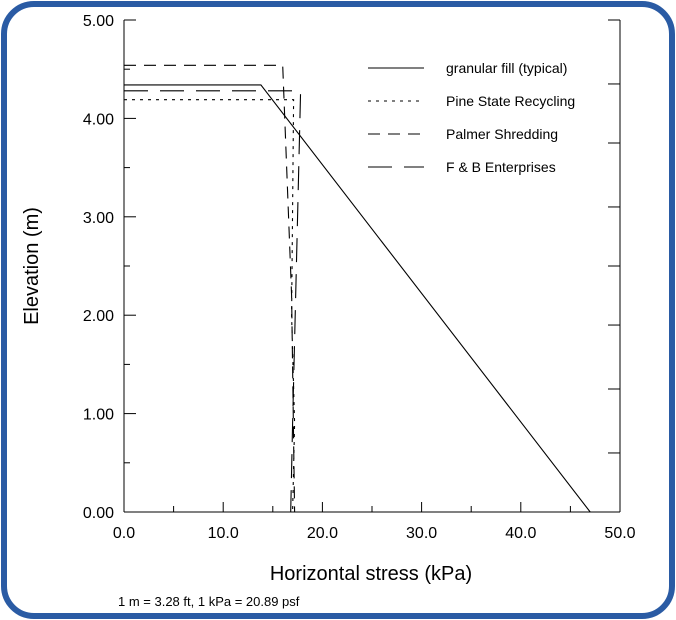 The height and width of the screenshot is (620, 676). I want to click on y-tick-label: 1.00, so click(98, 415).